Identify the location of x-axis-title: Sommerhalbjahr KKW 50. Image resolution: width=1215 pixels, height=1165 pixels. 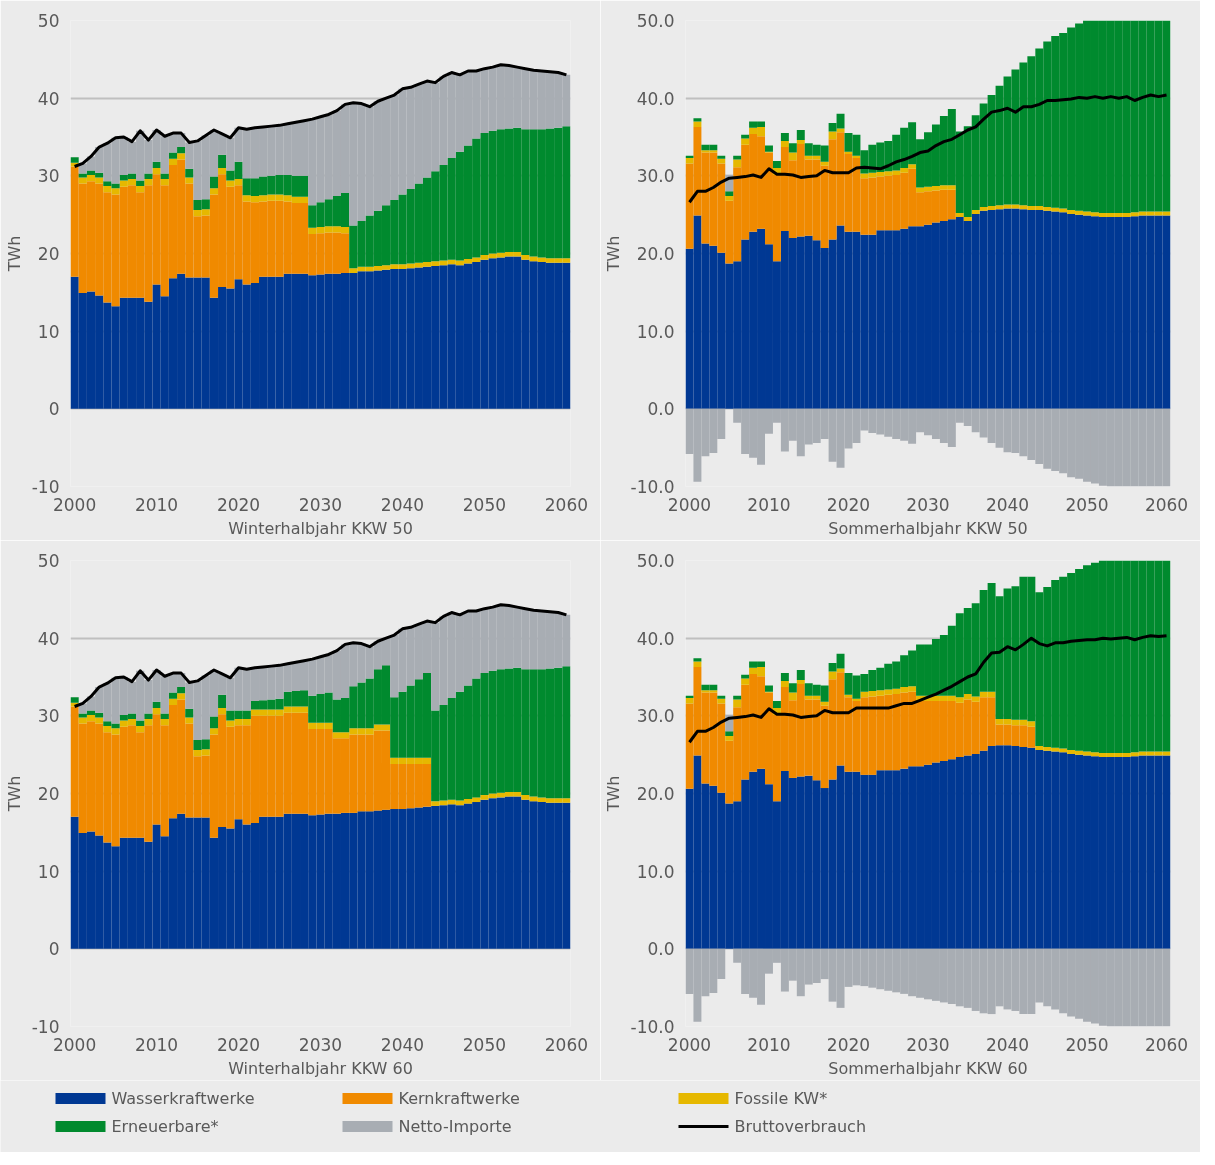
(928, 528).